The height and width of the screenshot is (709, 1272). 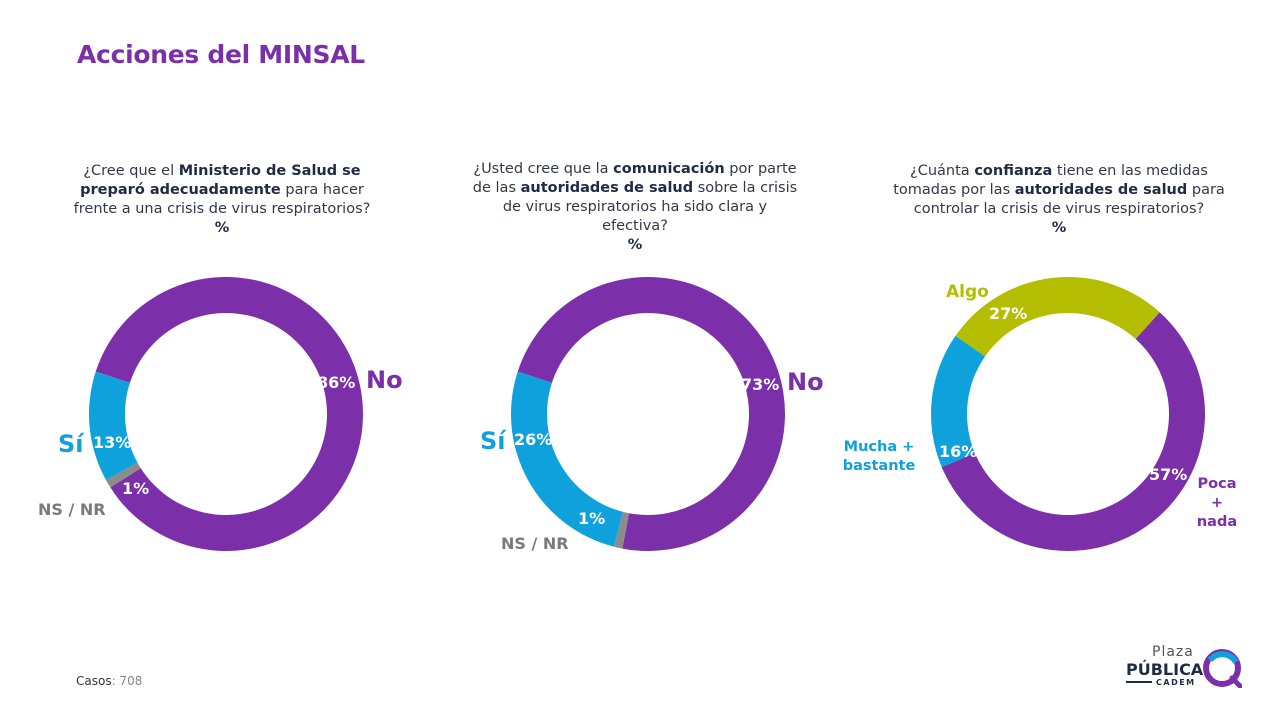 I want to click on plaza-publica-logo: Plaza PÚBLICA CADEM, so click(x=1187, y=667).